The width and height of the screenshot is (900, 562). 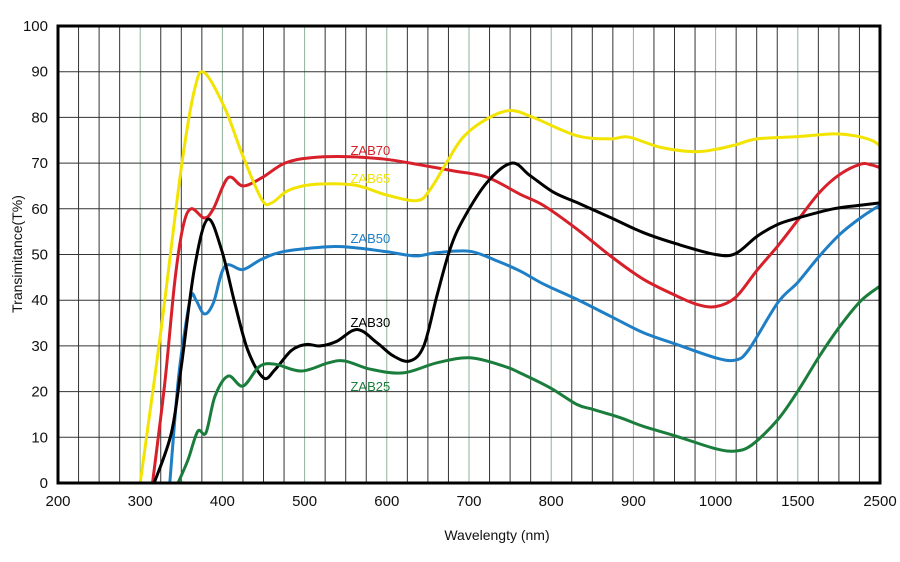 I want to click on y-tick-label: 80, so click(x=39, y=117).